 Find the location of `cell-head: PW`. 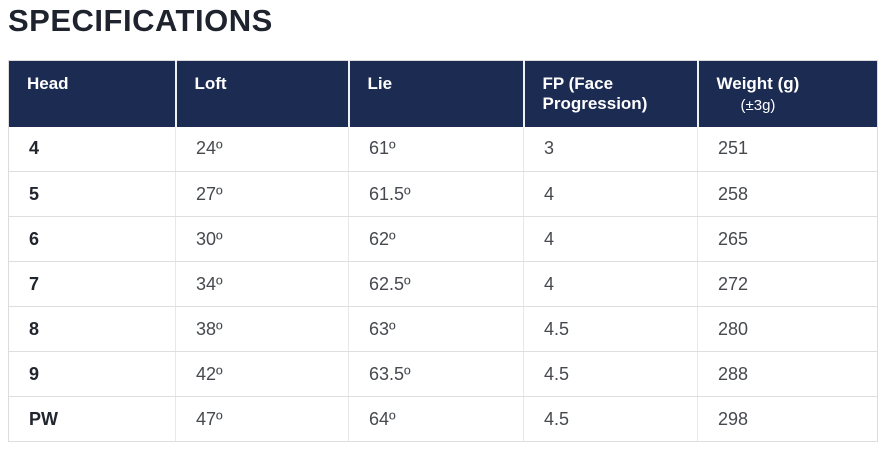

cell-head: PW is located at coordinates (92, 419).